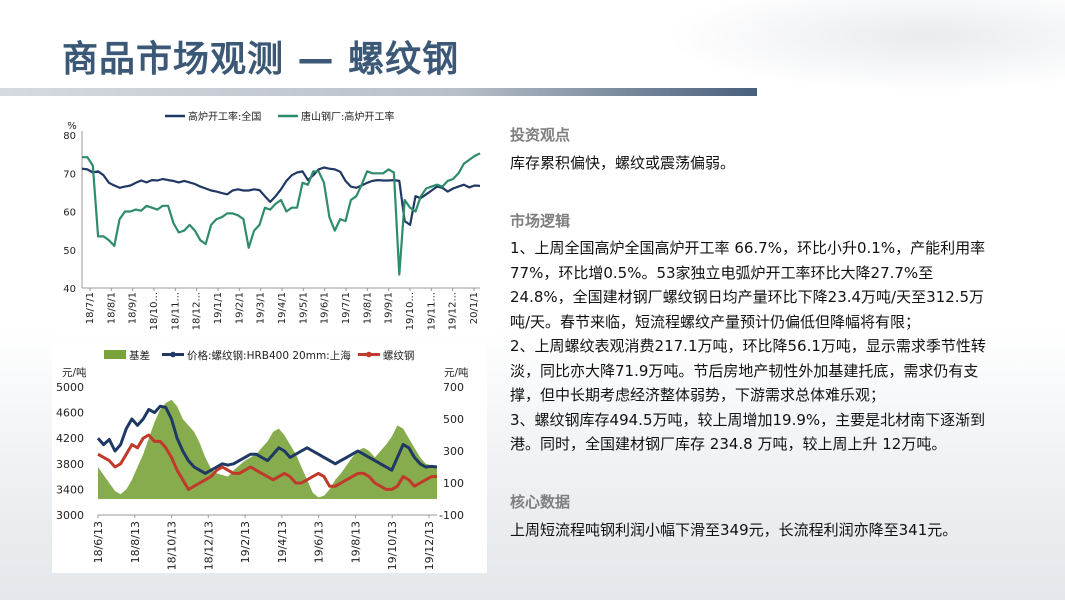  I want to click on chart1-ytick-label: 60, so click(69, 213).